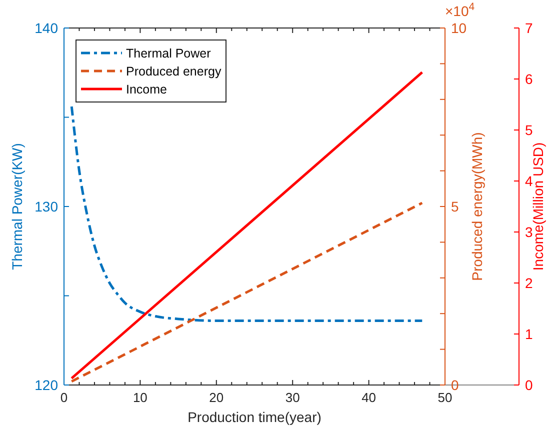  Describe the element at coordinates (459, 28) in the screenshot. I see `y2-tick-label: 10` at that location.